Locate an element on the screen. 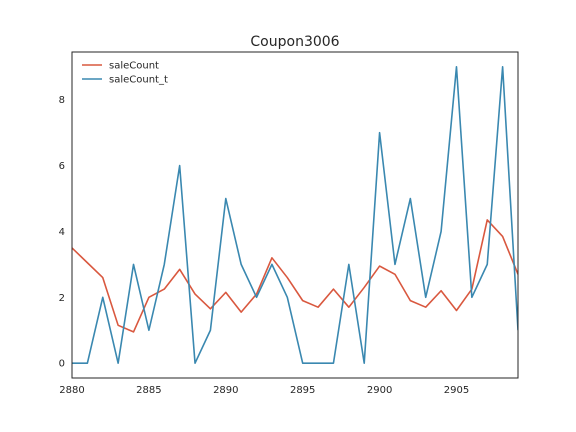 This screenshot has height=432, width=576. y-tick-label: 6 is located at coordinates (62, 166).